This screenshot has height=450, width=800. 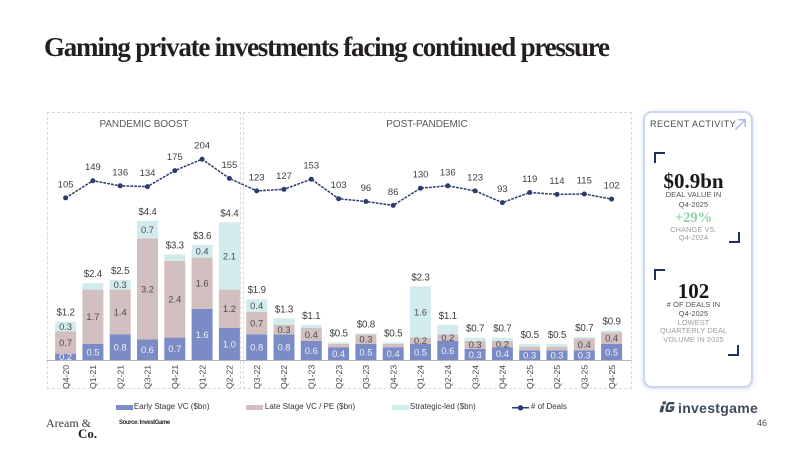 What do you see at coordinates (584, 181) in the screenshot?
I see `svg-text: 115` at bounding box center [584, 181].